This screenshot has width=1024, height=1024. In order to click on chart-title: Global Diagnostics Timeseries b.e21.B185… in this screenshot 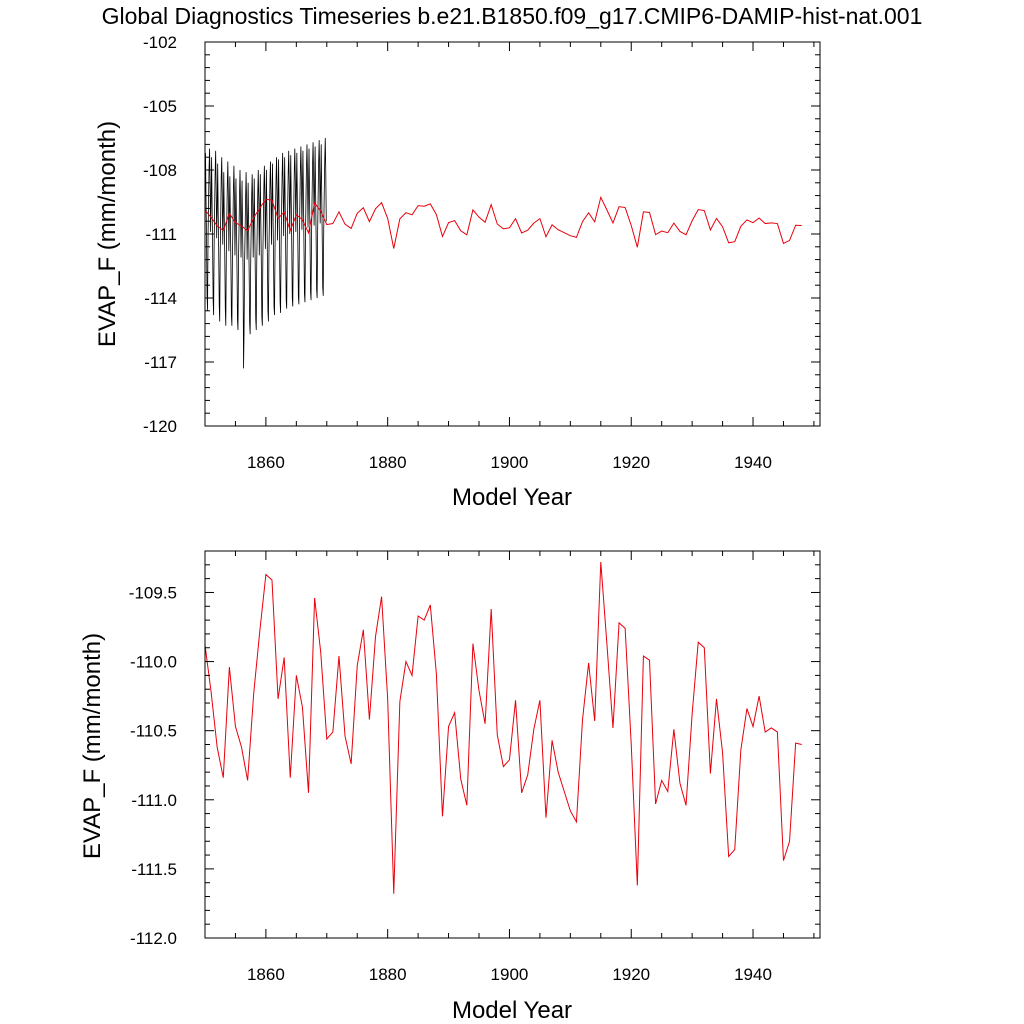, I will do `click(512, 16)`.